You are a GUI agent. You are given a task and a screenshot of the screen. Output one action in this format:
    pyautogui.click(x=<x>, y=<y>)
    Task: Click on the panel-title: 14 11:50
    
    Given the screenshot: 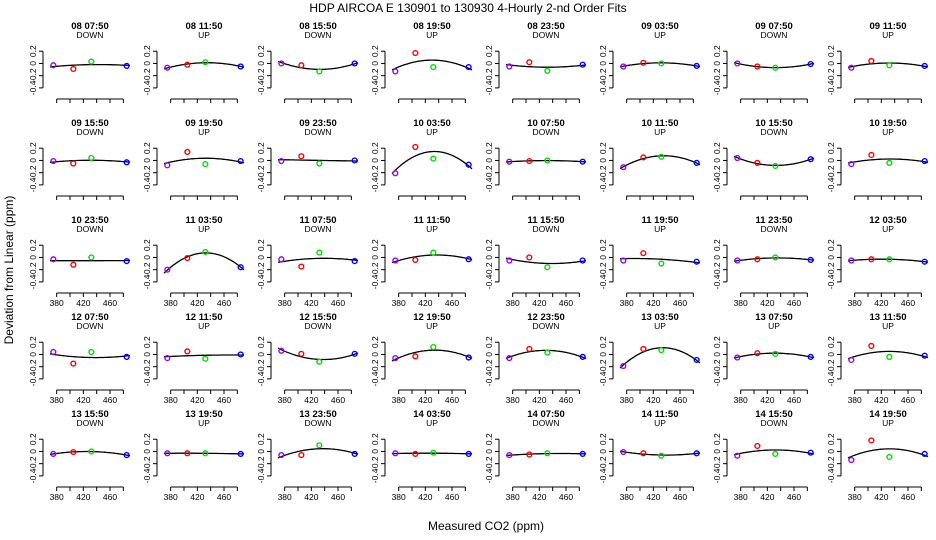 What is the action you would take?
    pyautogui.click(x=660, y=414)
    